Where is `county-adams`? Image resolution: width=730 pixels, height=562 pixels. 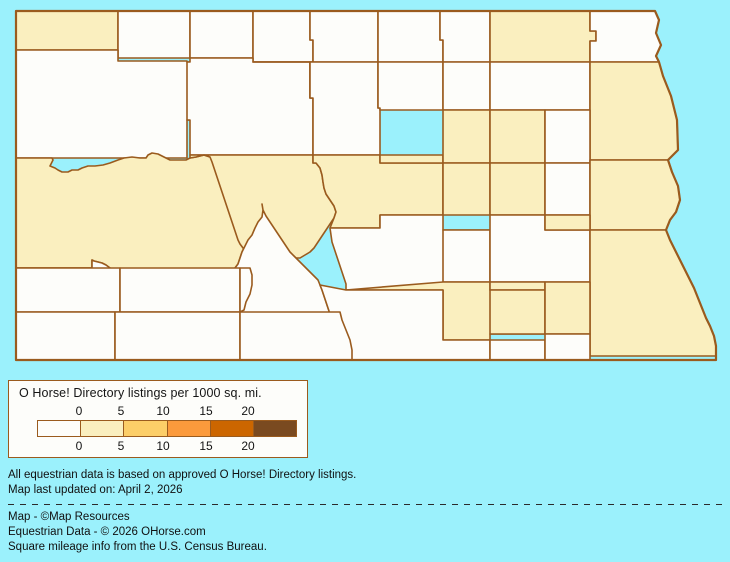 county-adams is located at coordinates (177, 336).